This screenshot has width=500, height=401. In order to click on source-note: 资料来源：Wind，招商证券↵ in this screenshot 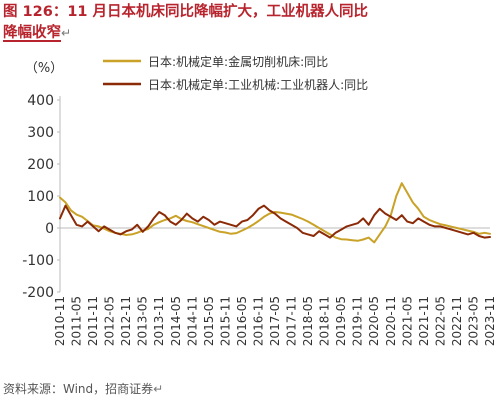, I will do `click(83, 388)`.